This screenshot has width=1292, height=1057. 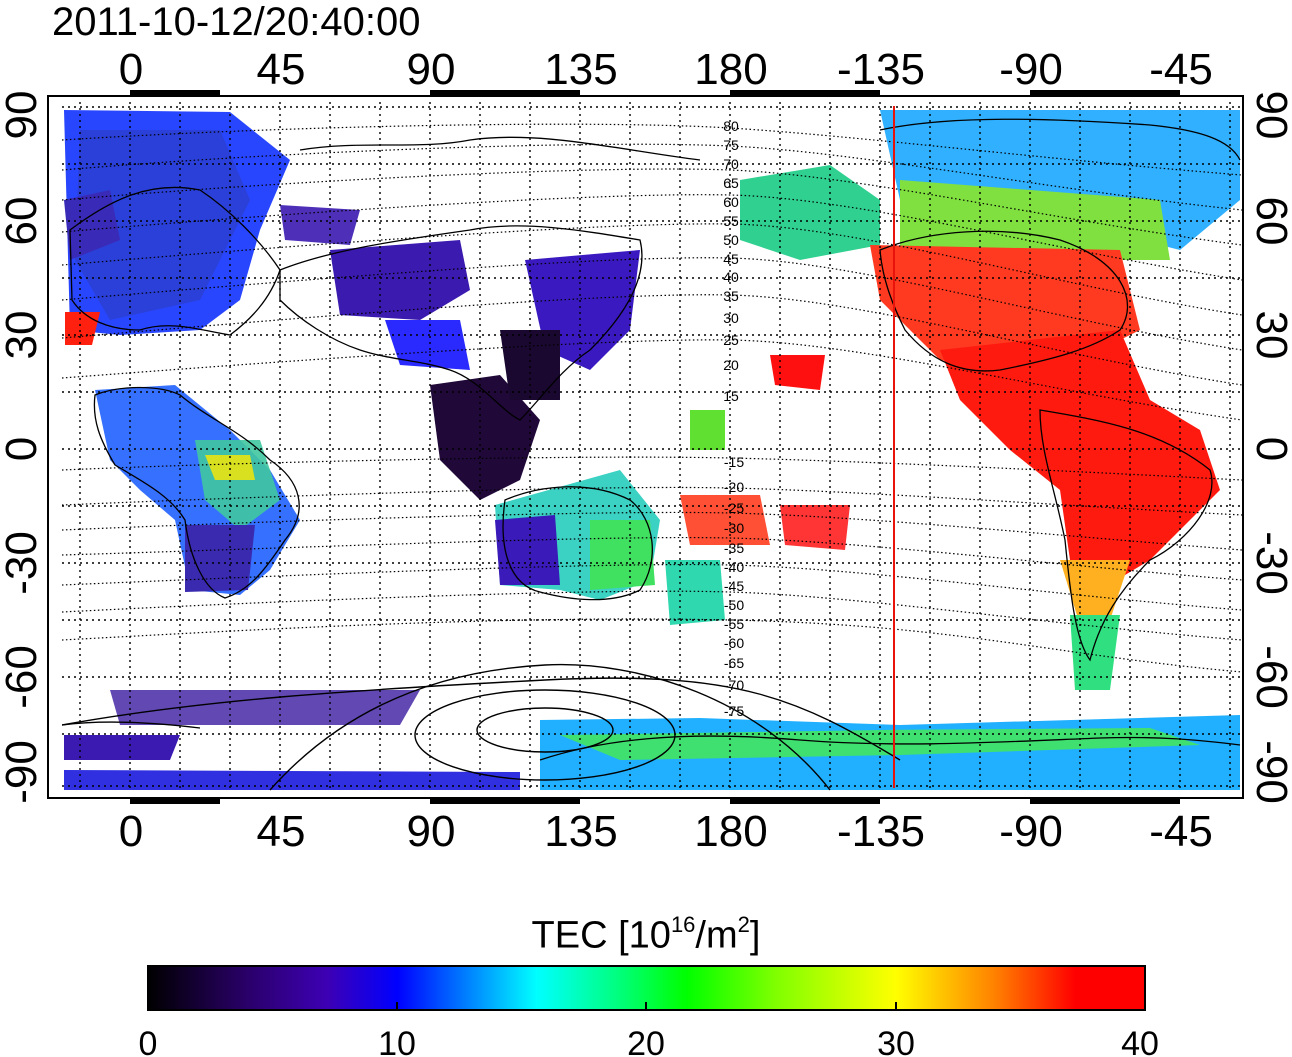 I want to click on contour-label: -20, so click(x=734, y=487).